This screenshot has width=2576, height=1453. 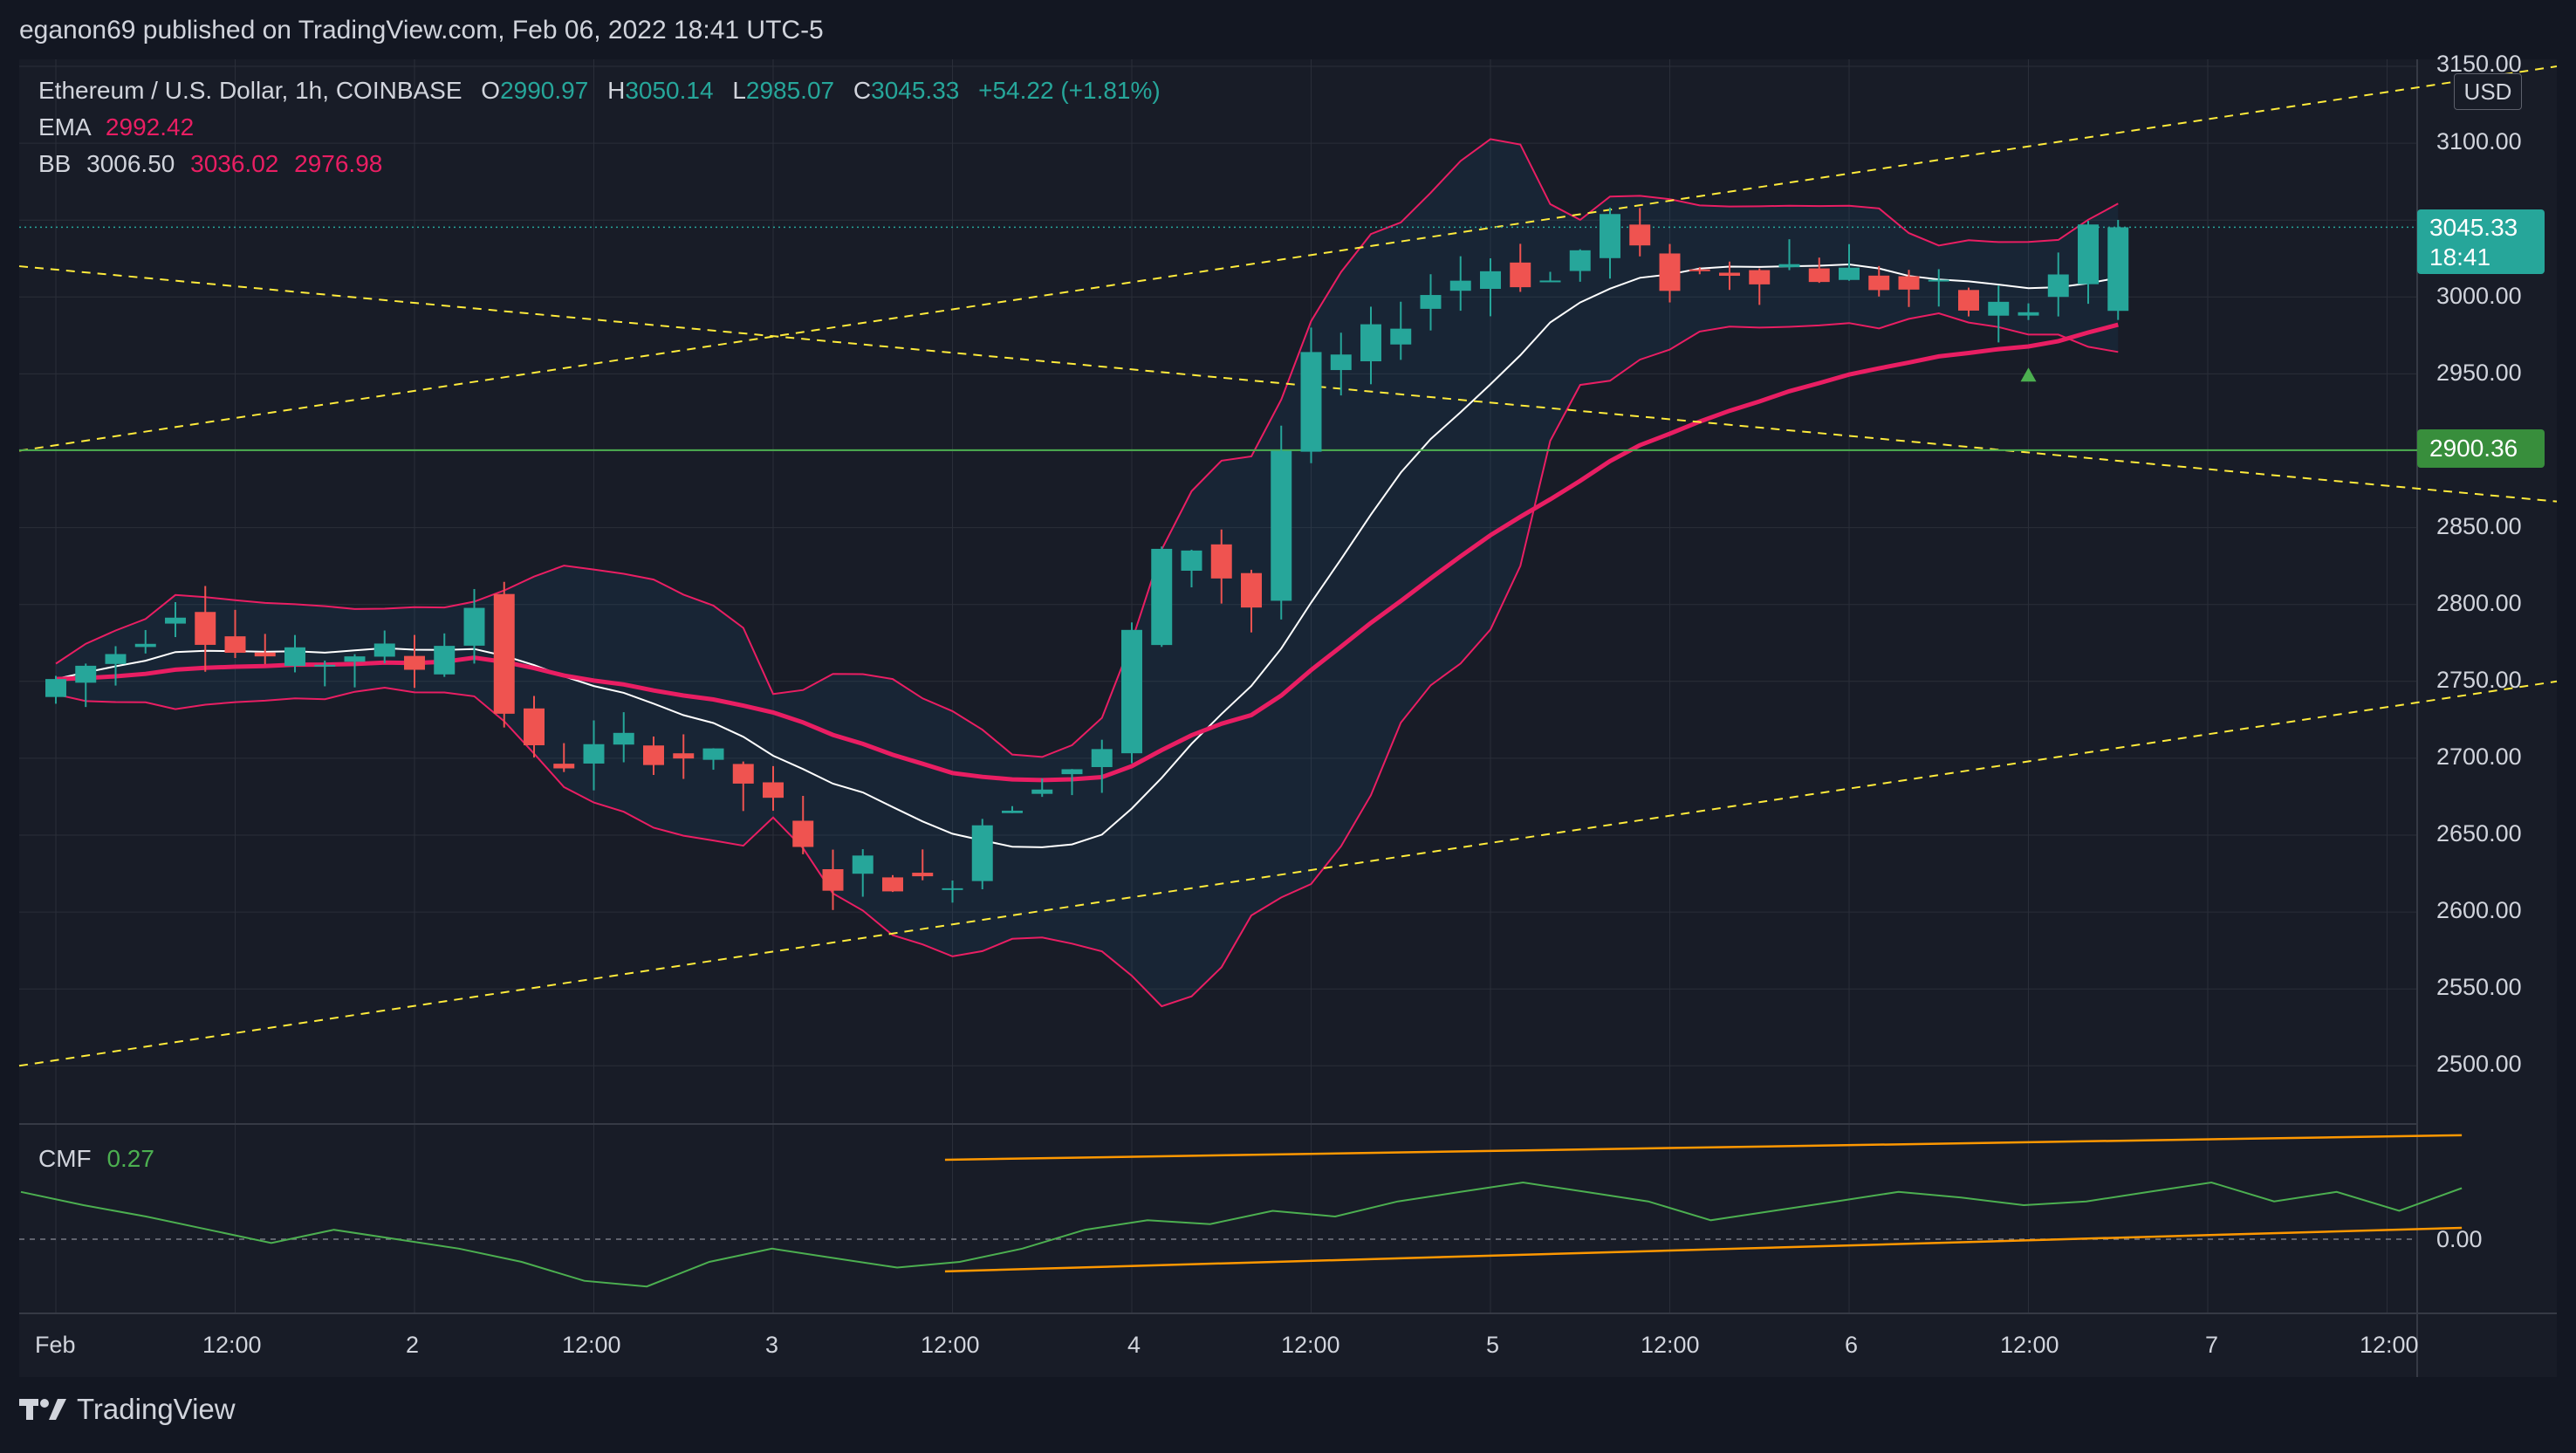 I want to click on price-tick: 2550.00, so click(x=2479, y=987).